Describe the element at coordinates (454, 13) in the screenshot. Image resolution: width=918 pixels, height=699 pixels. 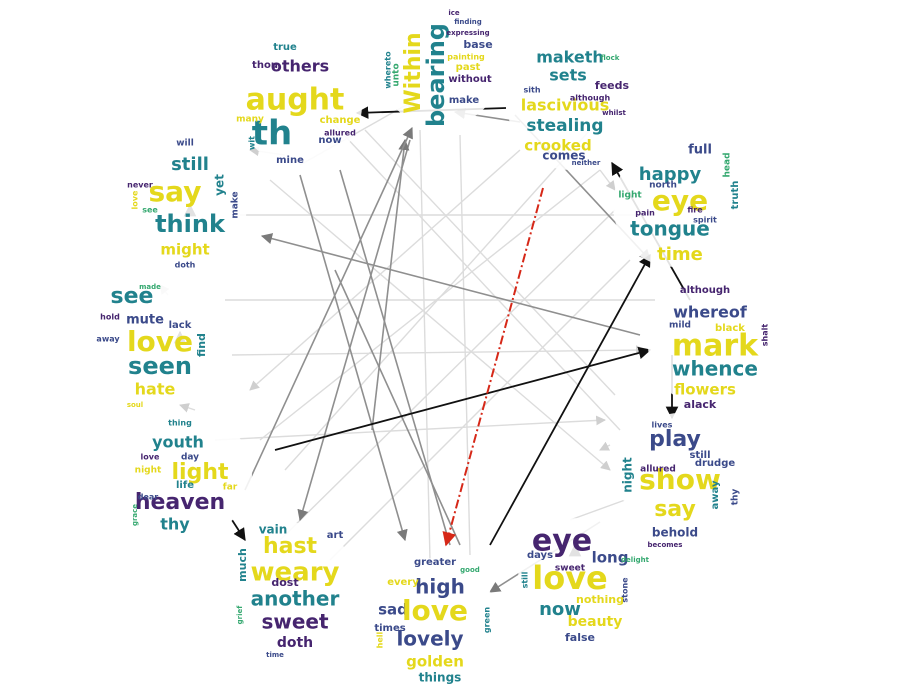
I see `cloud-word: ice` at that location.